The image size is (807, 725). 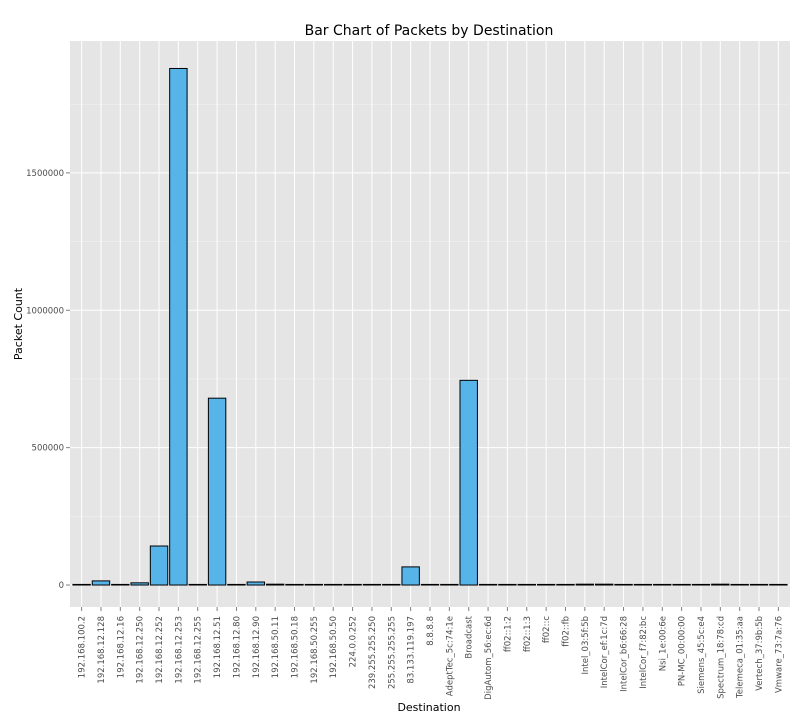 What do you see at coordinates (296, 647) in the screenshot?
I see `x-tick-label: 192.168.50.18` at bounding box center [296, 647].